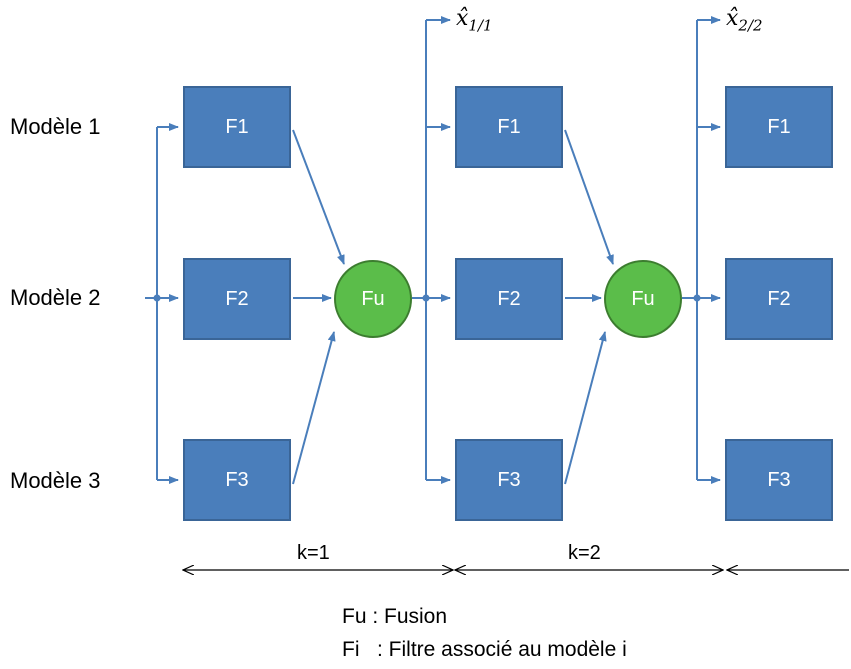 The image size is (851, 669). Describe the element at coordinates (779, 480) in the screenshot. I see `filter-f3-col3: F3` at that location.